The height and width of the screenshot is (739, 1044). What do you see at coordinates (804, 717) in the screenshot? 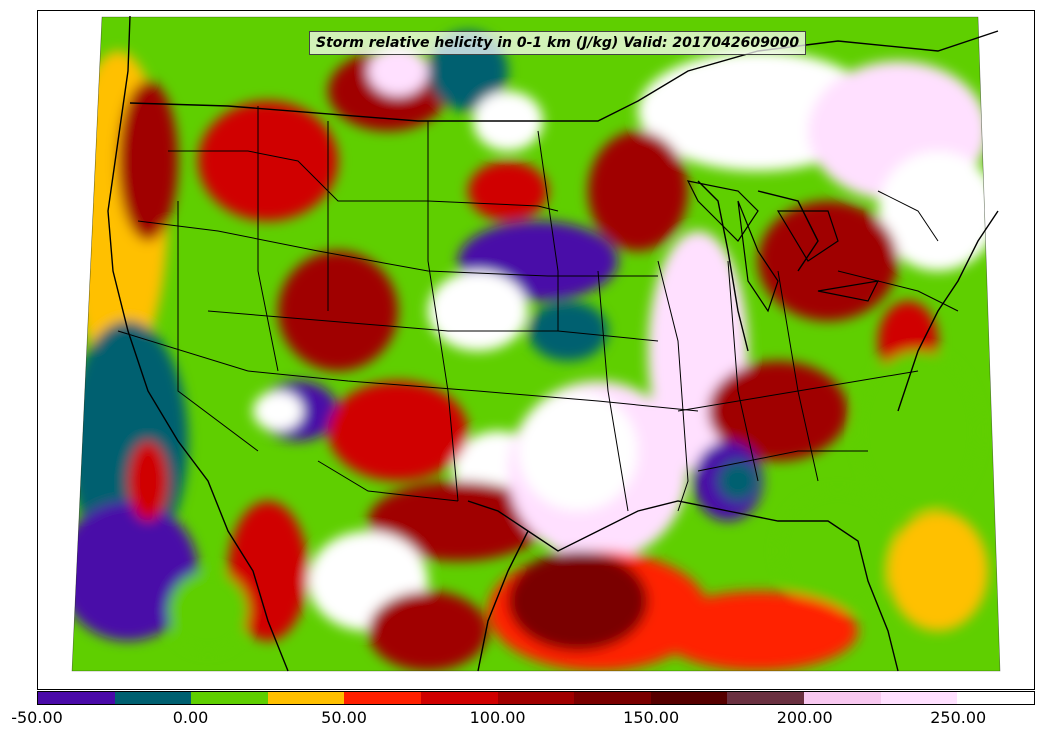
I see `colorbar-tick-label: 200.00` at bounding box center [804, 717].